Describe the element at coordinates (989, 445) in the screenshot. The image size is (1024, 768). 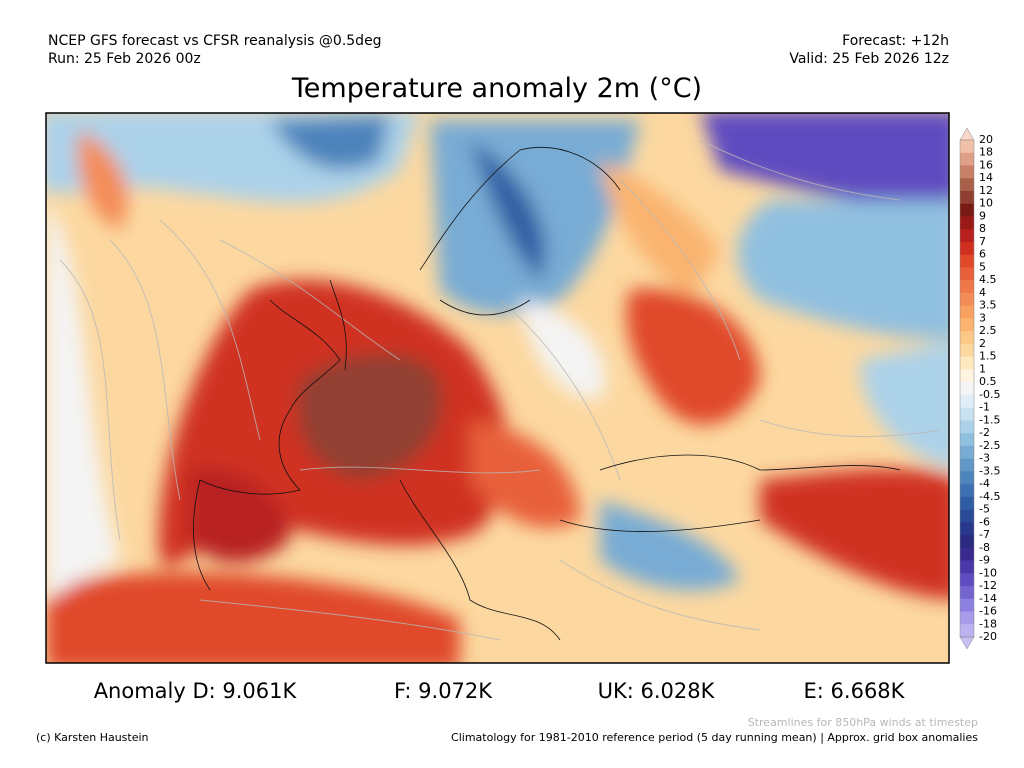
I see `colorbar-label: -2.5` at that location.